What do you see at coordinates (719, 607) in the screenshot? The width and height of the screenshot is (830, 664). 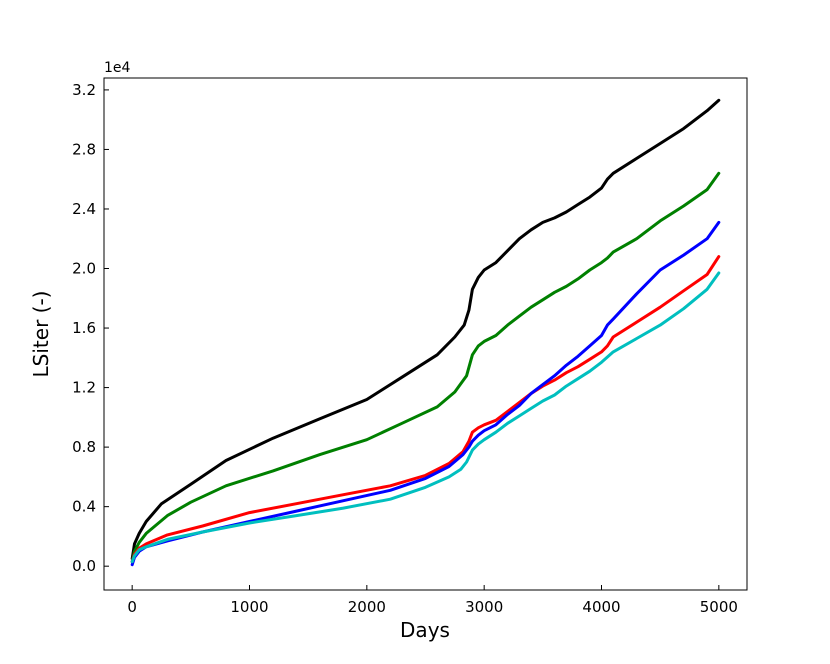 I see `x-tick-label: 5000` at bounding box center [719, 607].